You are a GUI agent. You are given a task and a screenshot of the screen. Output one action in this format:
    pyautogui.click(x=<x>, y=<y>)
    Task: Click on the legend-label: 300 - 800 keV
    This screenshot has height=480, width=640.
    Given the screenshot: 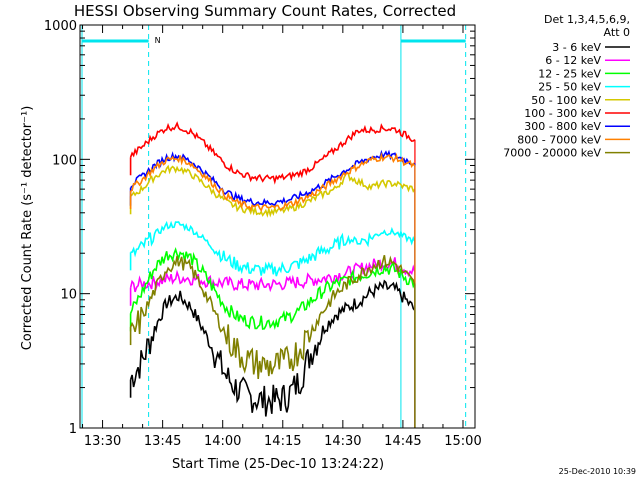 What is the action you would take?
    pyautogui.click(x=562, y=126)
    